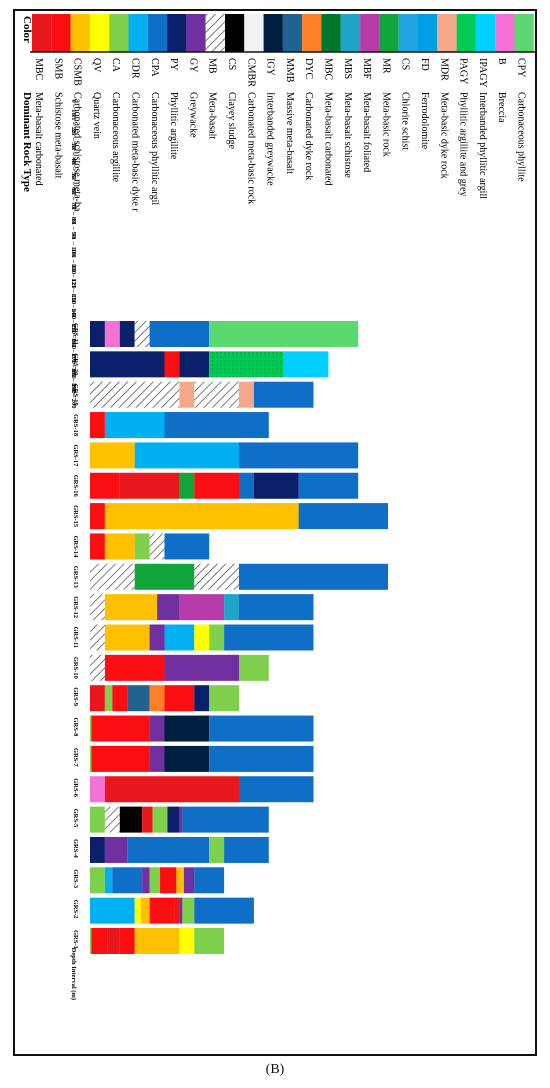  Describe the element at coordinates (73, 974) in the screenshot. I see `x-axis-label: Depth Interval (m)` at that location.